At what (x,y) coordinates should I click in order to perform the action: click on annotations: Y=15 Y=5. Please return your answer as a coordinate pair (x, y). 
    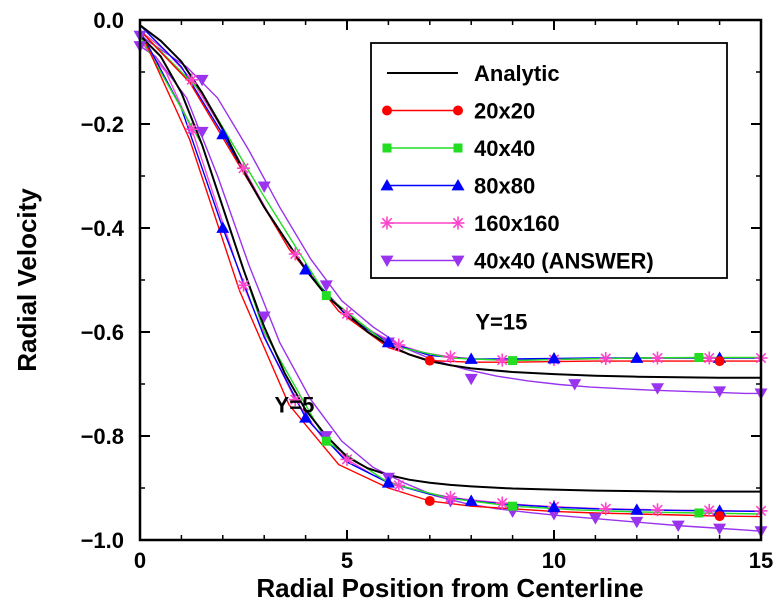
    Looking at the image, I should click on (401, 363).